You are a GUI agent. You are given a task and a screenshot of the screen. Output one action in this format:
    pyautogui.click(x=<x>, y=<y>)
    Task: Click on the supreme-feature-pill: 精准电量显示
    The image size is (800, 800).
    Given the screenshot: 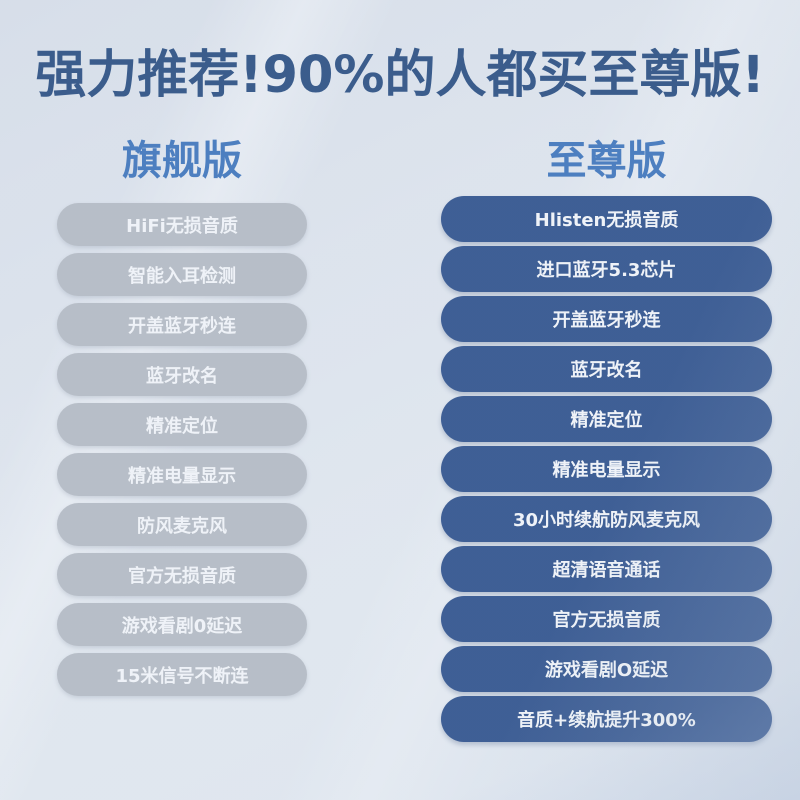 What is the action you would take?
    pyautogui.click(x=606, y=469)
    